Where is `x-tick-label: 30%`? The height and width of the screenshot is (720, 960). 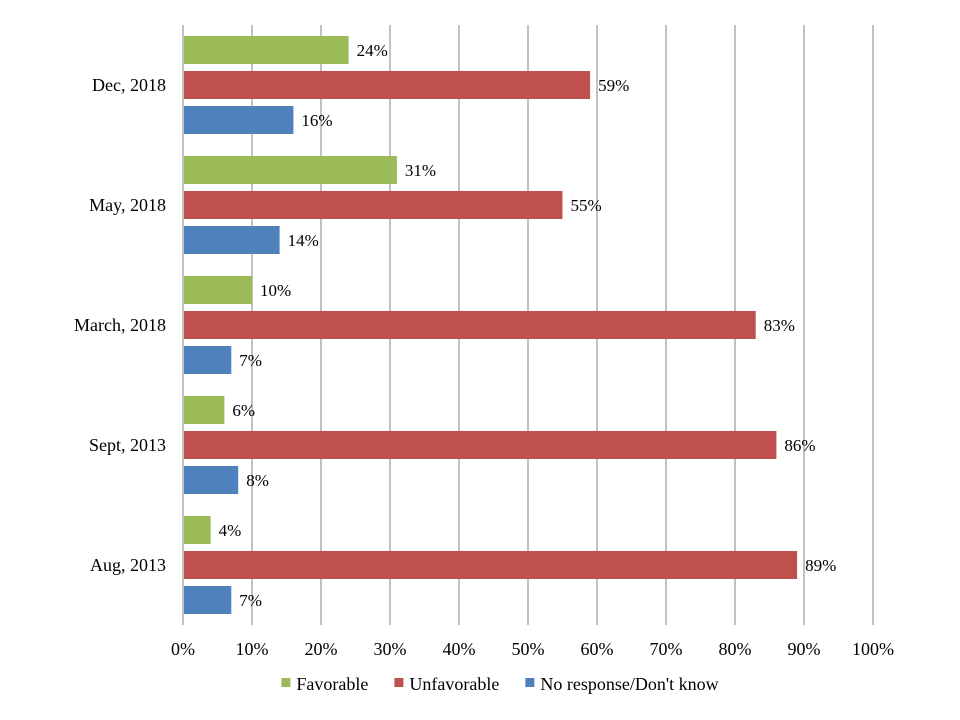
x-tick-label: 30% is located at coordinates (390, 649).